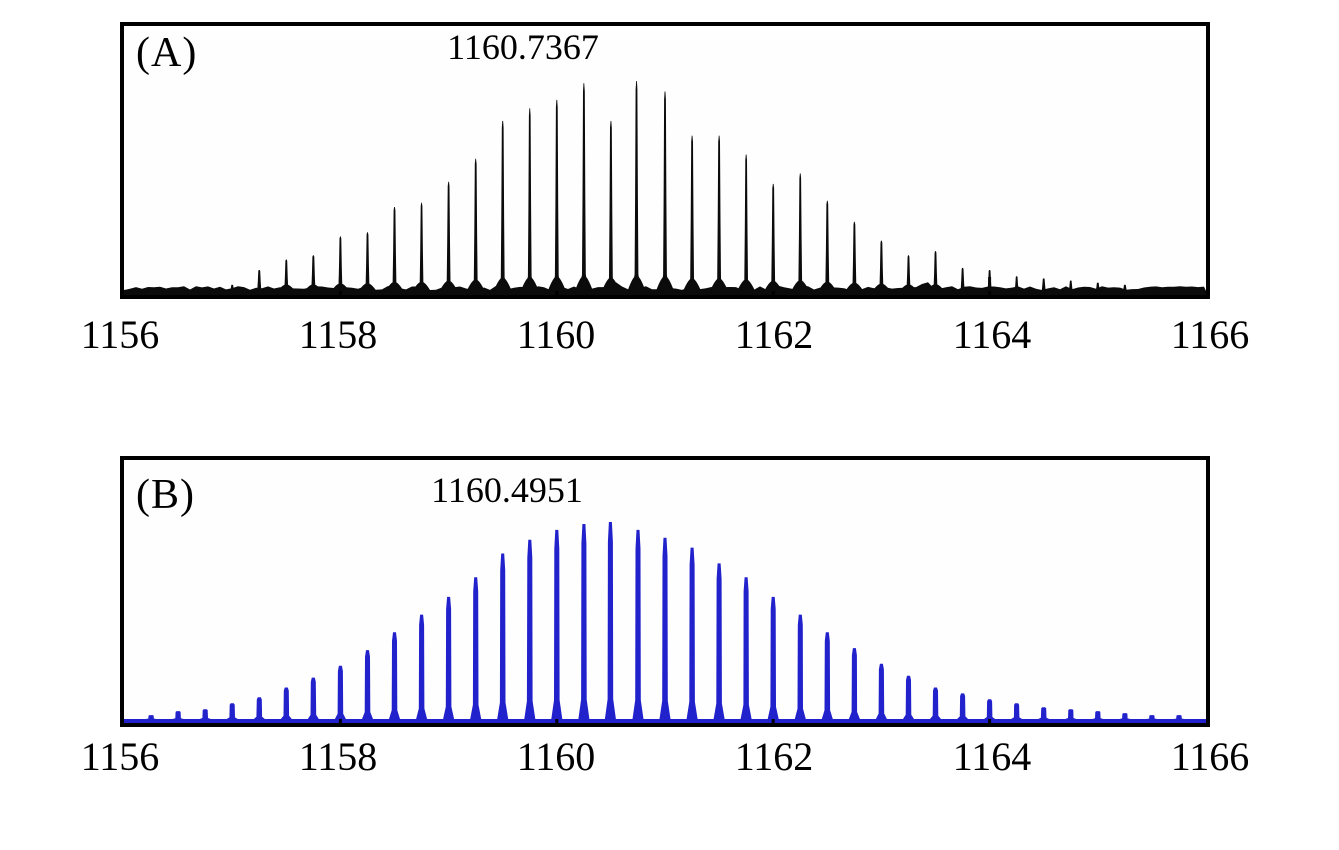  I want to click on baseline-line, so click(665, 721).